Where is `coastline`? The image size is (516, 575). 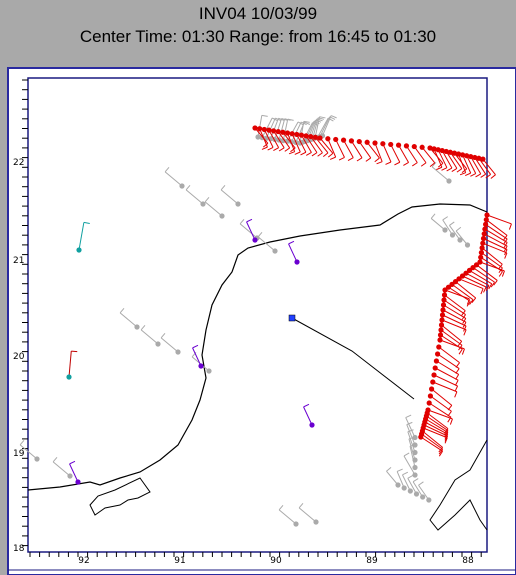
coastline is located at coordinates (120, 496).